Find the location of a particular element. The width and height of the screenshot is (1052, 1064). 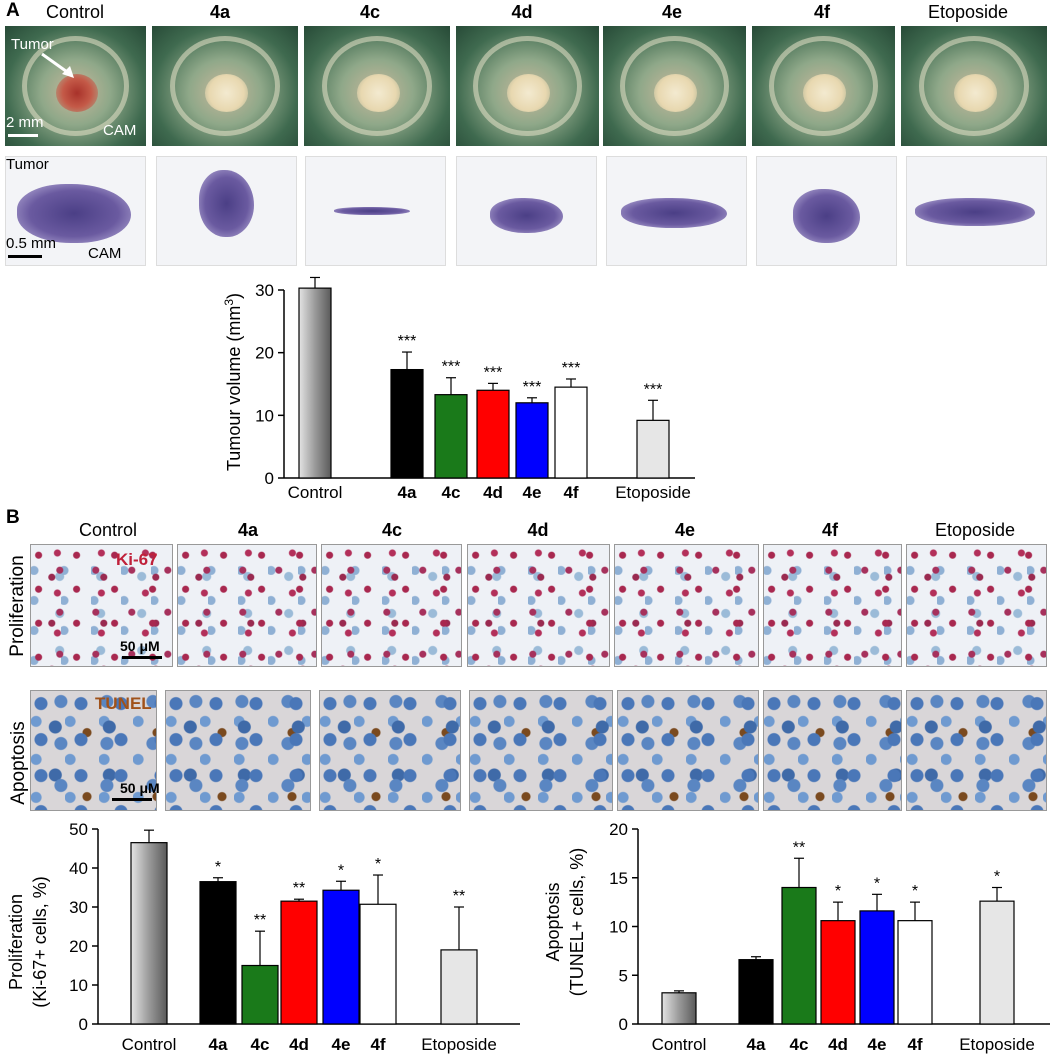

header-a-4f: 4f is located at coordinates (821, 12).